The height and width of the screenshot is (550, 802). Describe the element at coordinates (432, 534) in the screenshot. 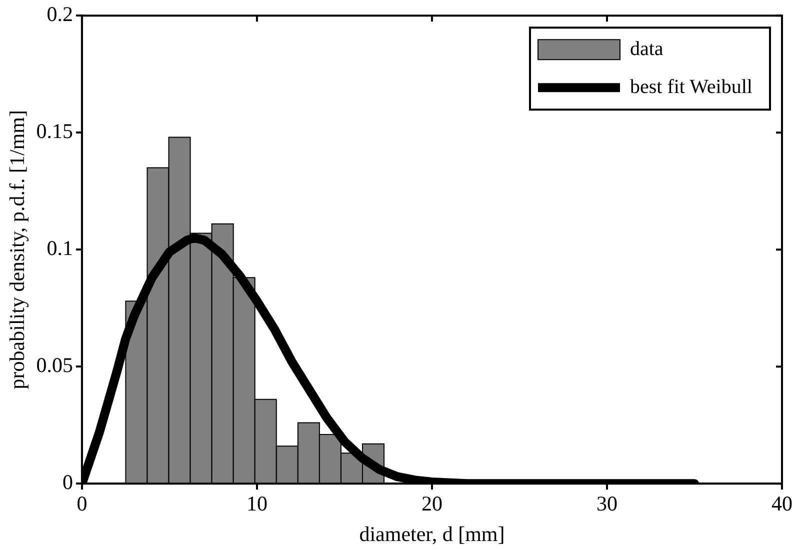

I see `x-axis-title: diameter, d [mm]` at that location.